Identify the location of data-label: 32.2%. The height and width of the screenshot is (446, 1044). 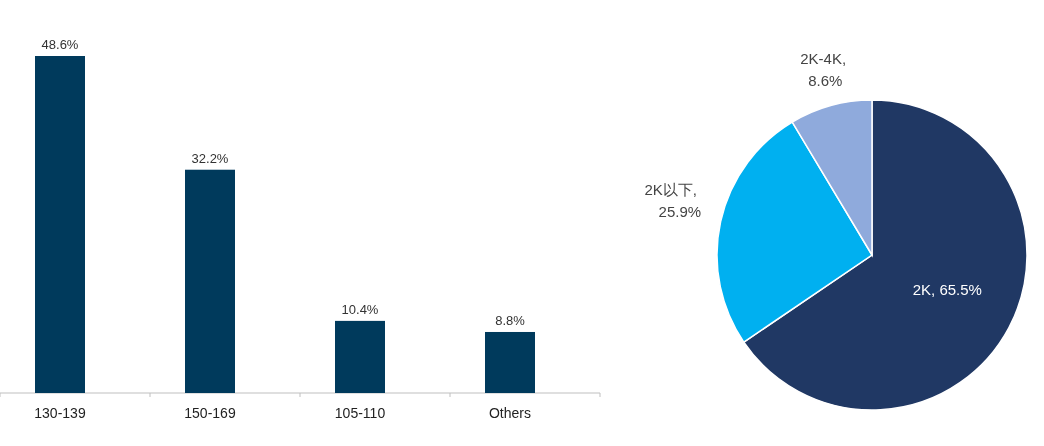
(210, 158).